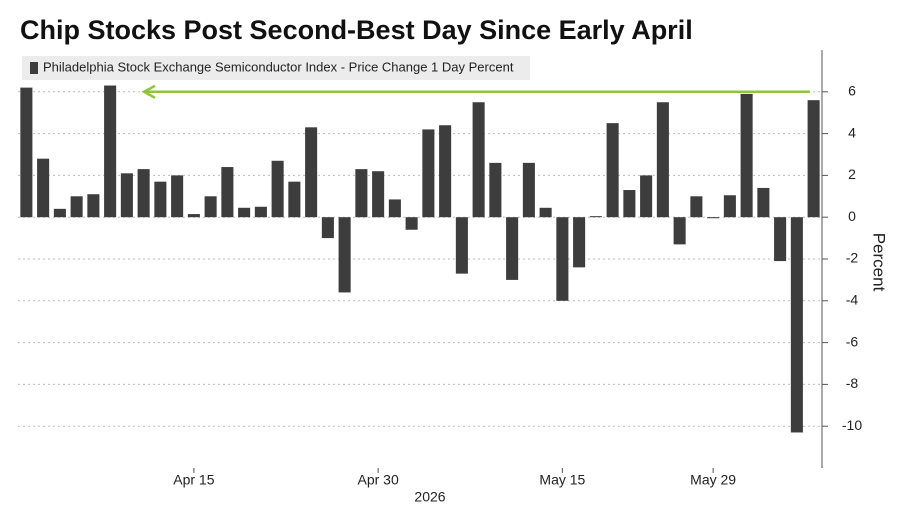 Image resolution: width=900 pixels, height=515 pixels. What do you see at coordinates (713, 480) in the screenshot?
I see `x-tick-label: May 29` at bounding box center [713, 480].